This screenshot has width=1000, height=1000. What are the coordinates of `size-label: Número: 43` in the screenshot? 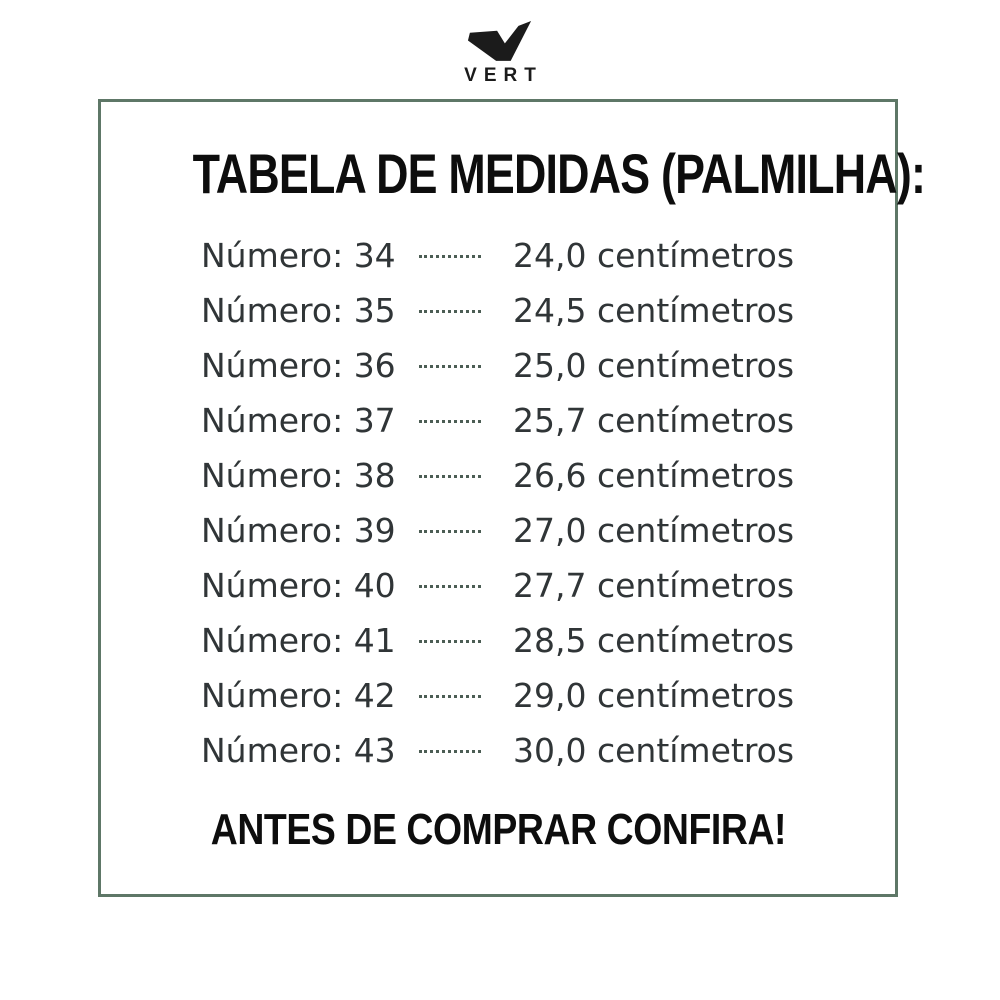 It's located at (298, 750).